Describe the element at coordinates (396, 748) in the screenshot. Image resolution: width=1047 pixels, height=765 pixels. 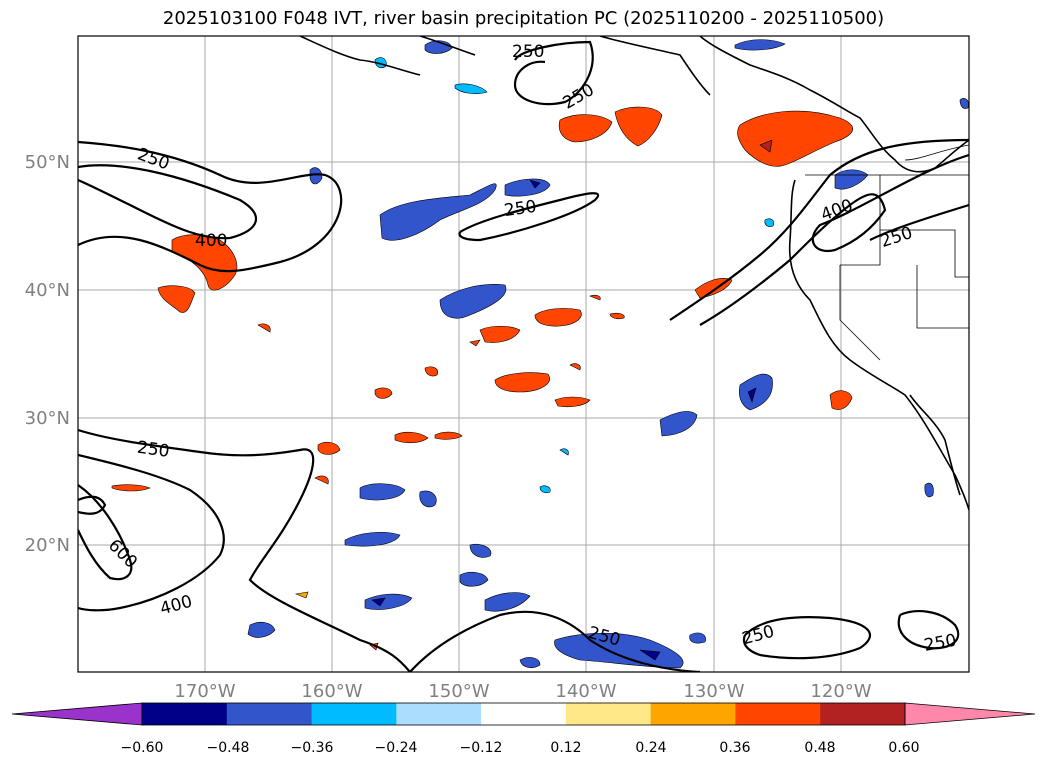
I see `colorbar-tick: −0.24` at that location.